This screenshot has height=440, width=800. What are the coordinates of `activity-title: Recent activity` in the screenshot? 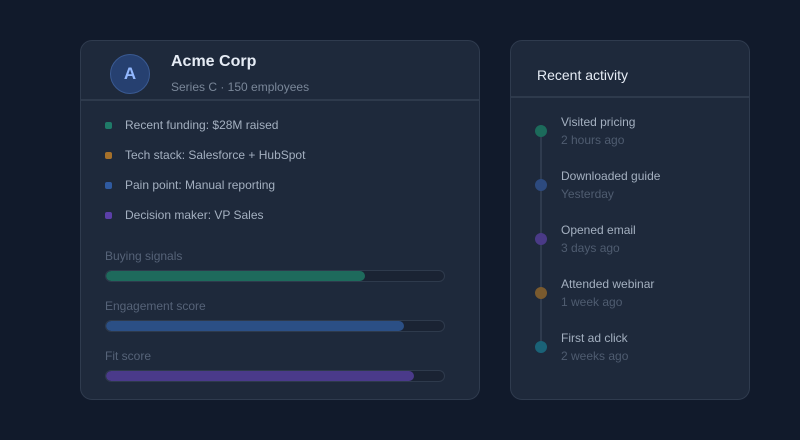 It's located at (583, 75).